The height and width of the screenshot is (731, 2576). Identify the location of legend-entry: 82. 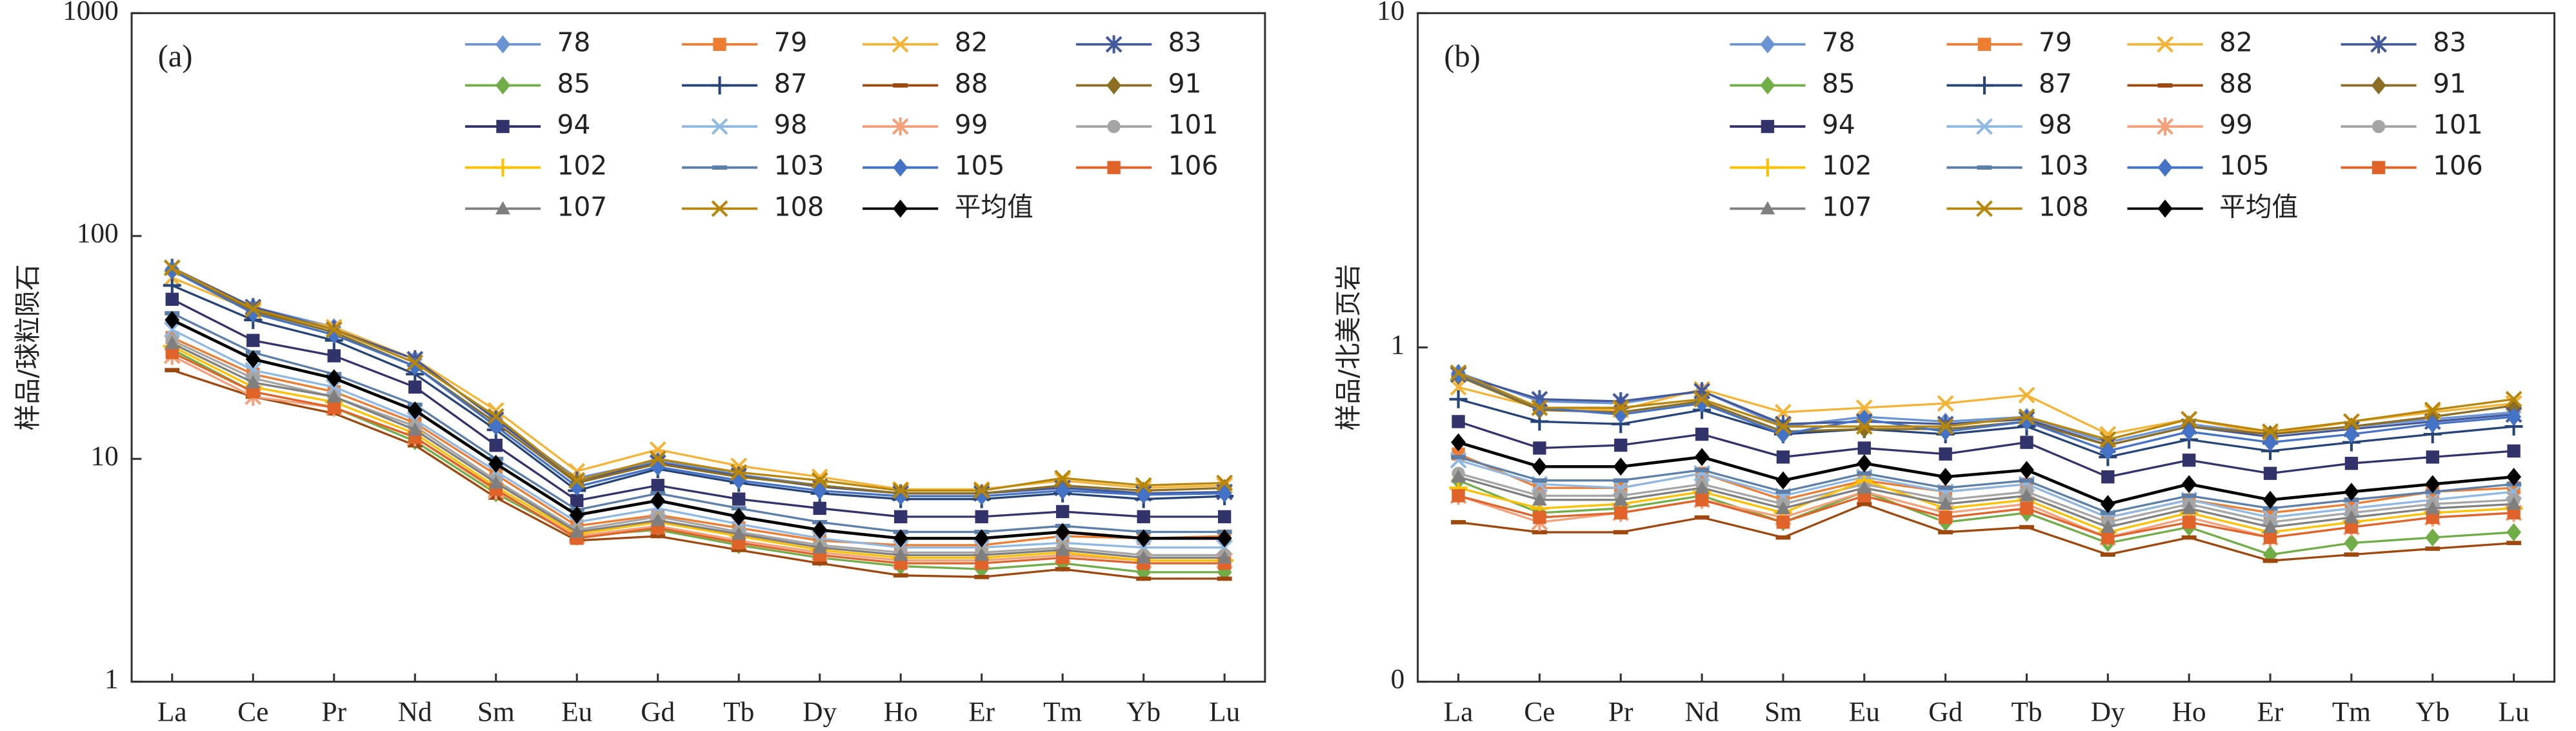
(2190, 42).